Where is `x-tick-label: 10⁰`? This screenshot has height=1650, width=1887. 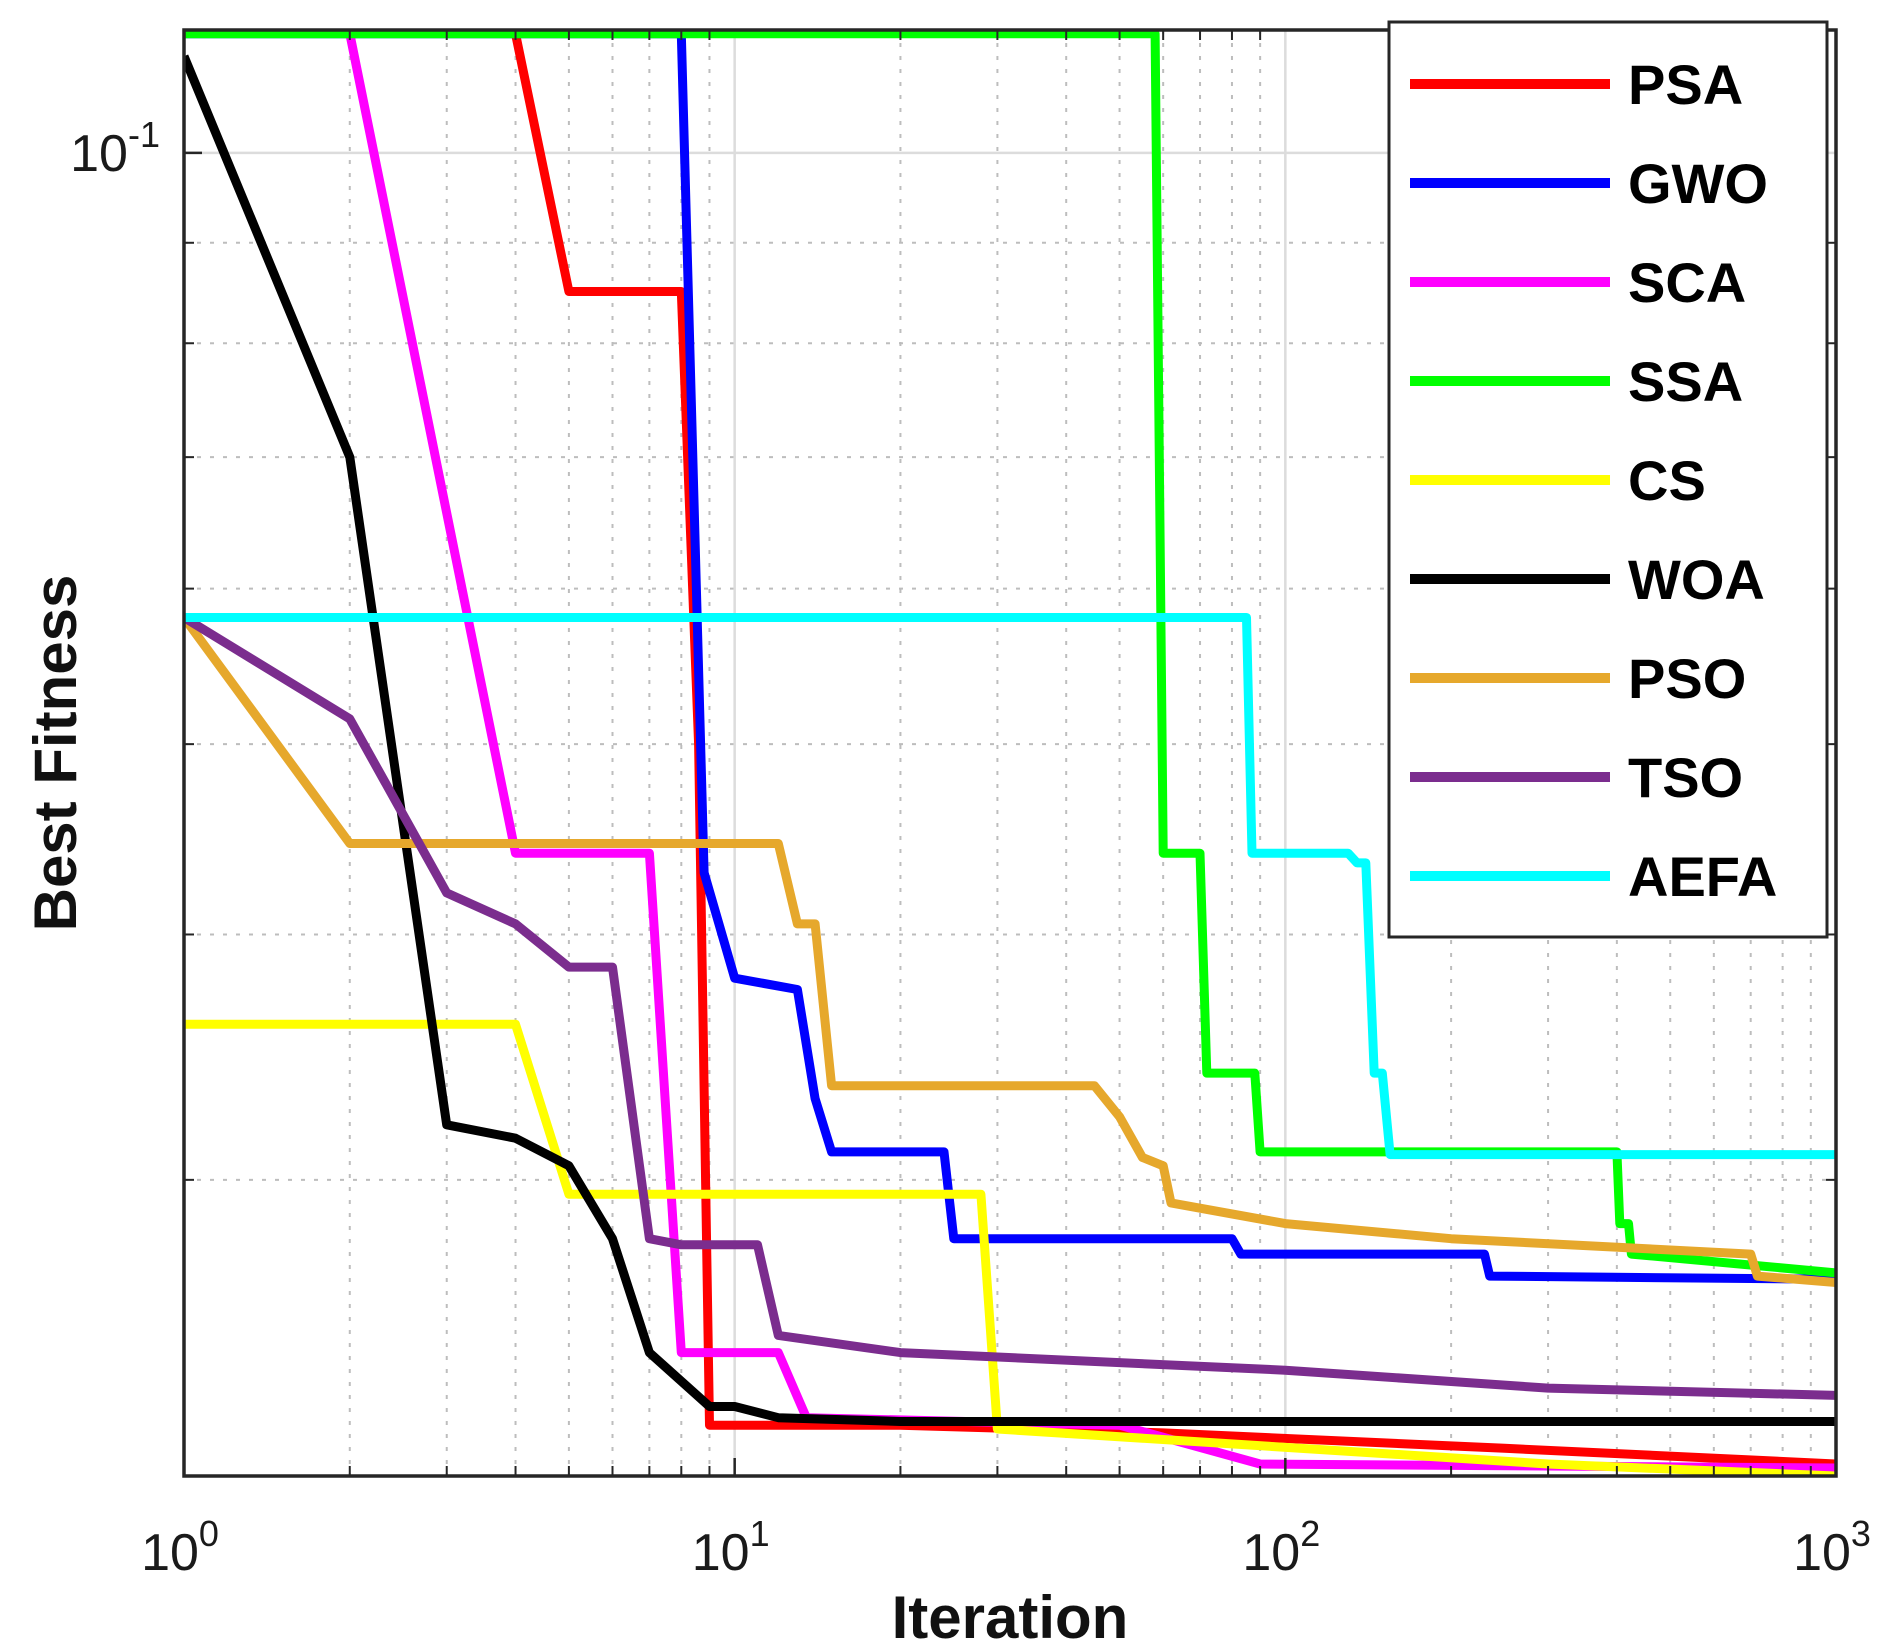 x-tick-label: 10⁰ is located at coordinates (180, 1547).